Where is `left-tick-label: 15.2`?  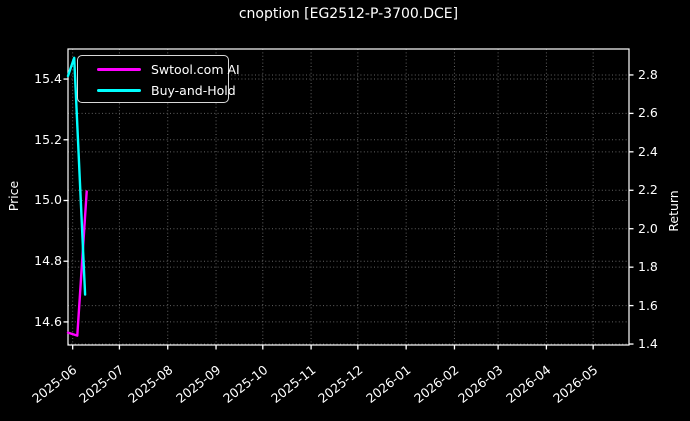
left-tick-label: 15.2 is located at coordinates (48, 139).